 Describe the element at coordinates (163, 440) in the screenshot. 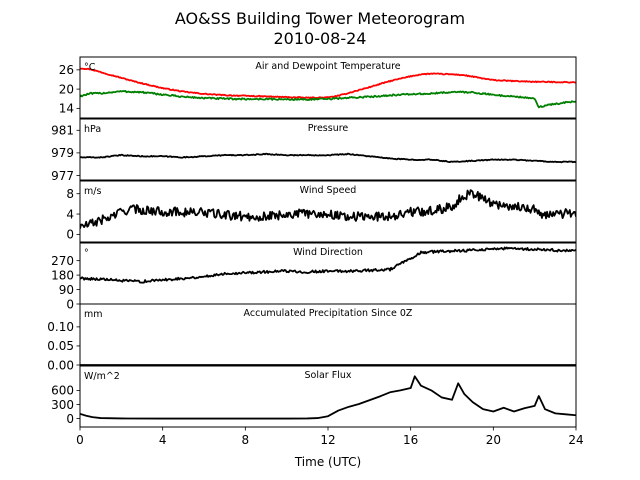

I see `x-tick-label-1: 4` at that location.